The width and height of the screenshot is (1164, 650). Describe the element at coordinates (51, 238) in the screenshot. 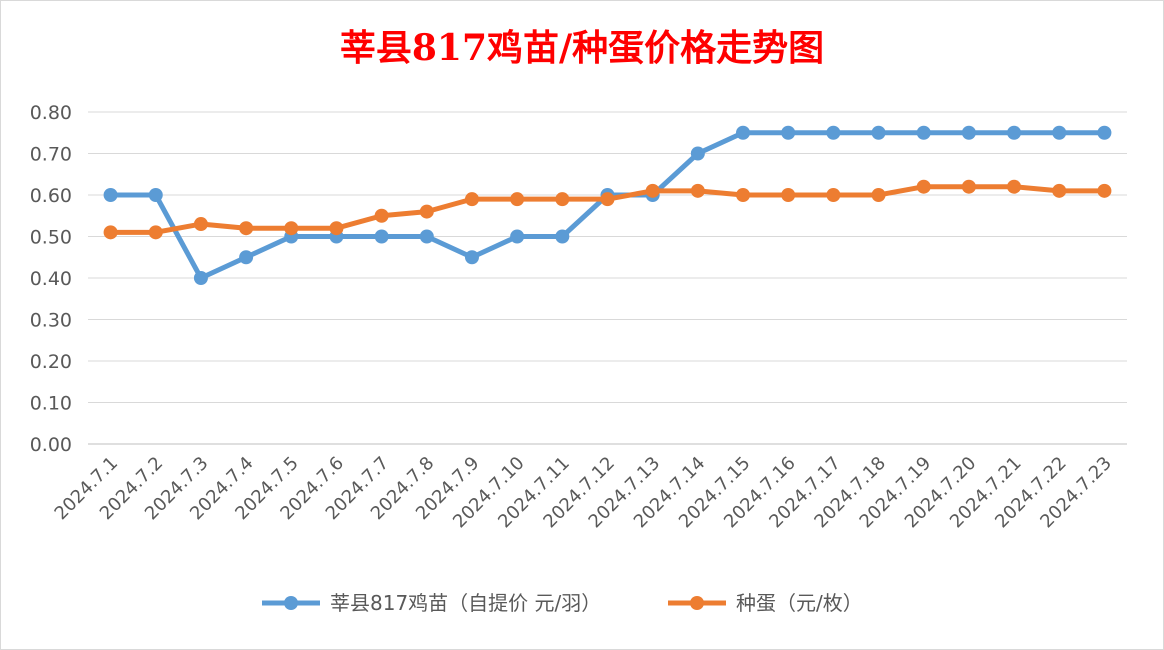

I see `y-tick-label: 0.50` at that location.